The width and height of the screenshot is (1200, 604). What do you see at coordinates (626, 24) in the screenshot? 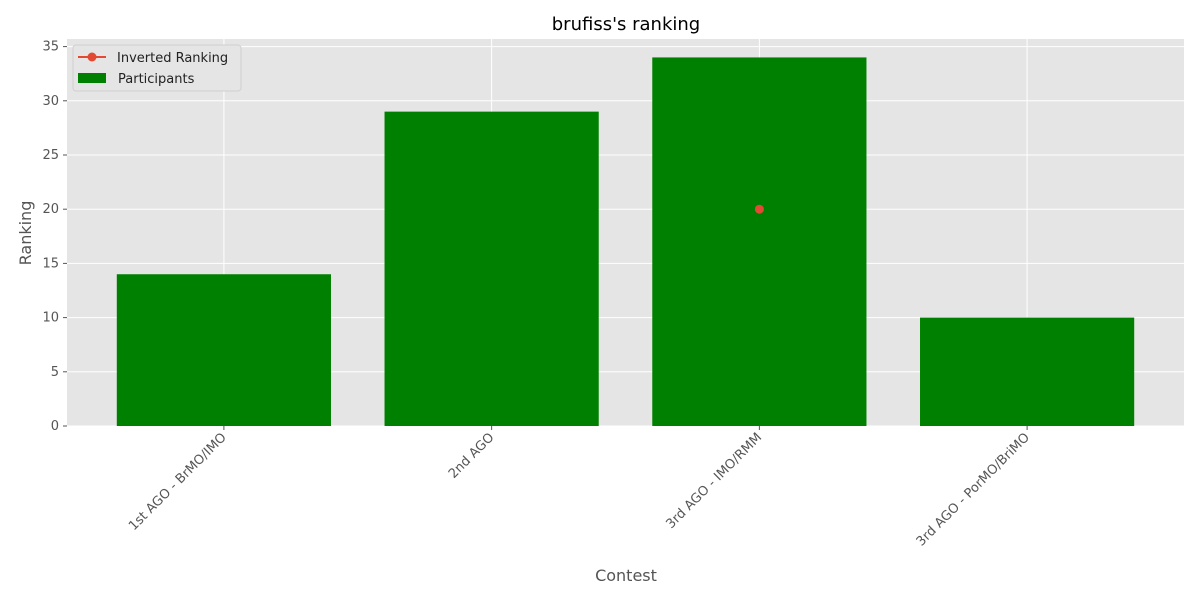
I see `chart-title: brufiss's ranking` at bounding box center [626, 24].